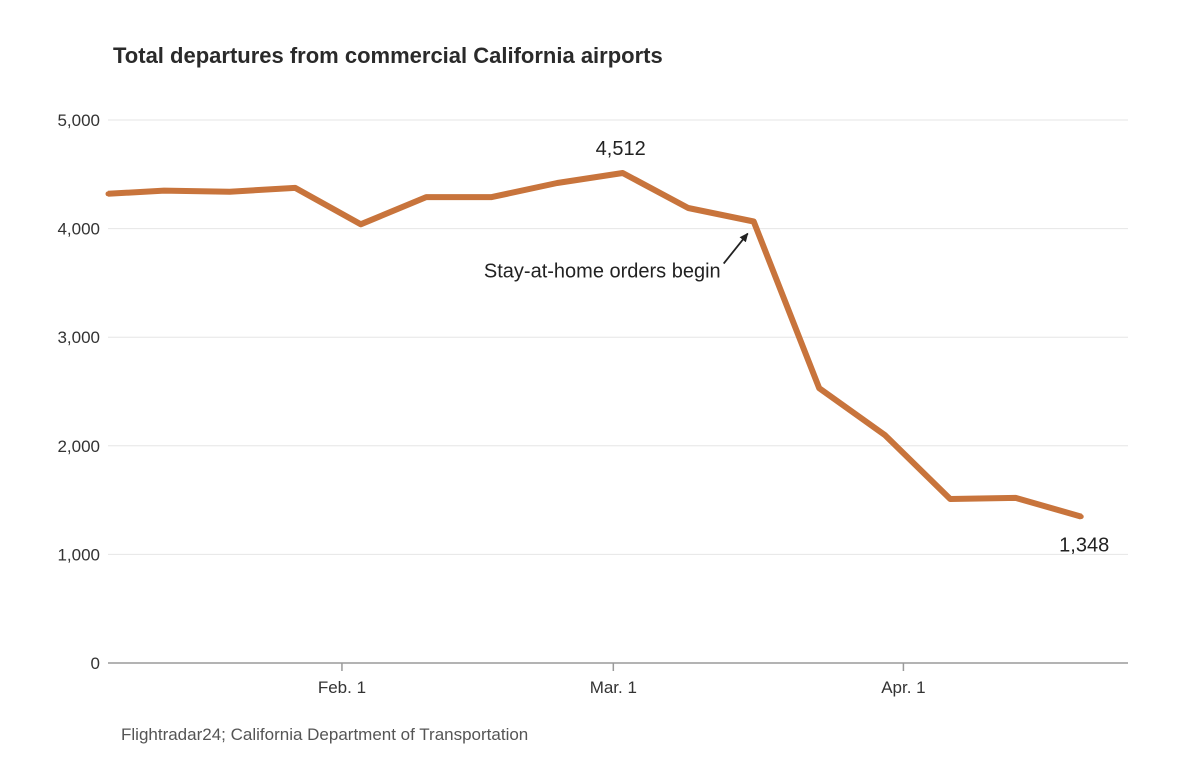 This screenshot has width=1200, height=778. Describe the element at coordinates (78, 446) in the screenshot. I see `y-tick-label: 2,000` at that location.